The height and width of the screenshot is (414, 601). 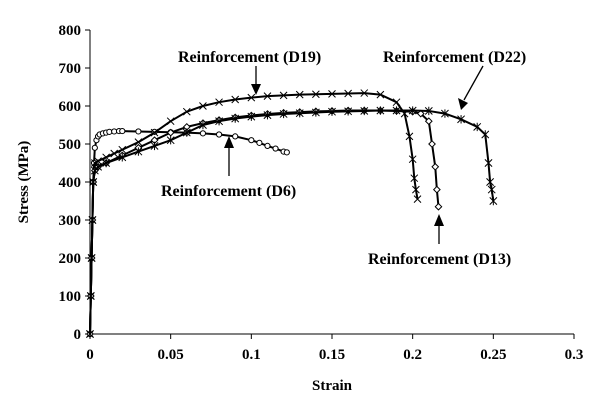 What do you see at coordinates (463, 104) in the screenshot?
I see `arrow-d22-head` at bounding box center [463, 104].